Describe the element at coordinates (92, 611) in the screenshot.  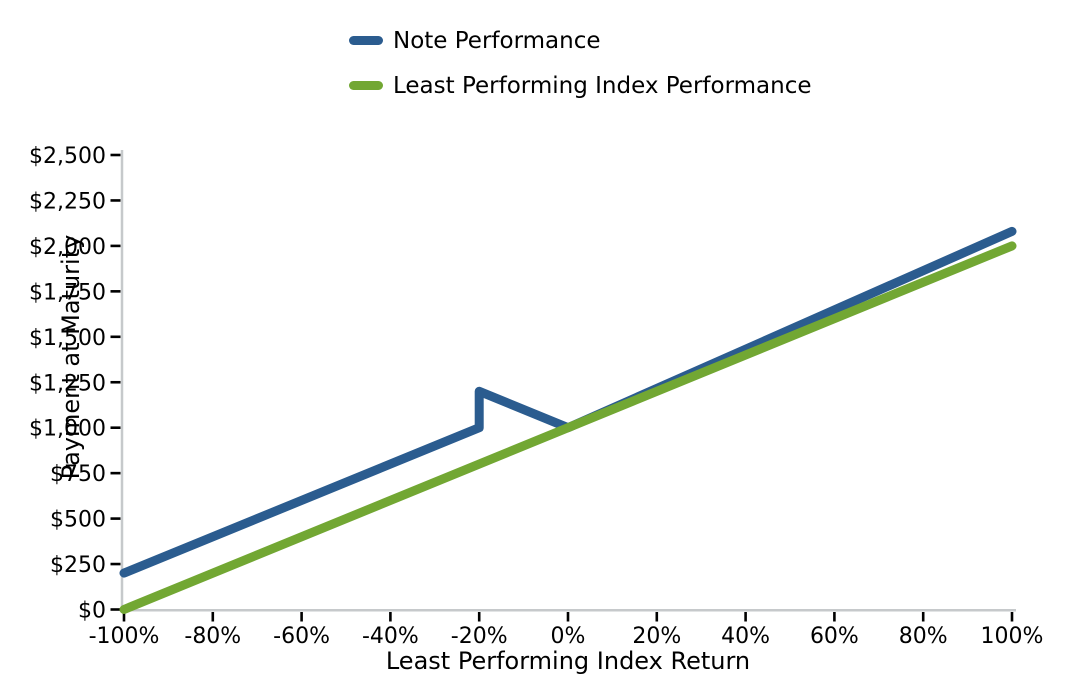
I see `y-tick-label: $0` at that location.